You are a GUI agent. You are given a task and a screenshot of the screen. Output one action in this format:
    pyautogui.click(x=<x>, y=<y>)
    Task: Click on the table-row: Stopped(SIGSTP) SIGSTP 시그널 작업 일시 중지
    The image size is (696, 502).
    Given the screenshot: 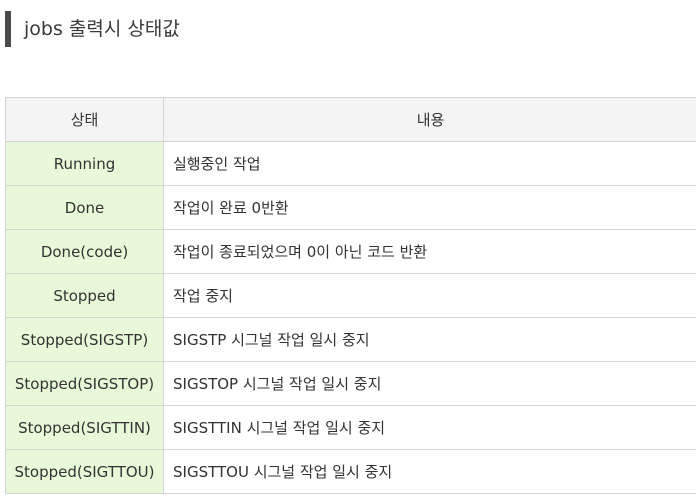 What is the action you would take?
    pyautogui.click(x=350, y=339)
    